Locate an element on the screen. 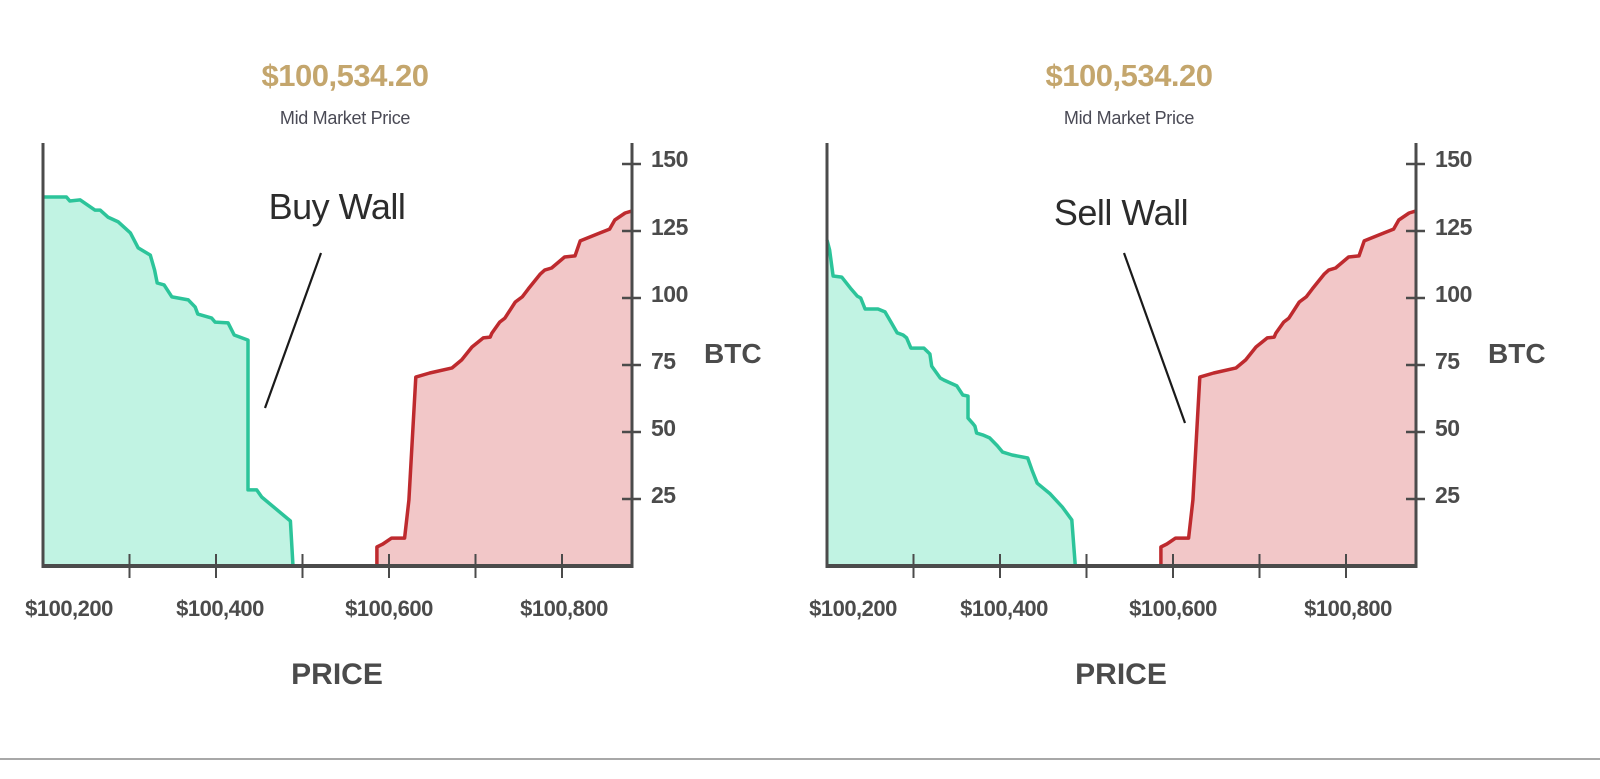 Image resolution: width=1600 pixels, height=779 pixels. bottom-divider is located at coordinates (800, 768).